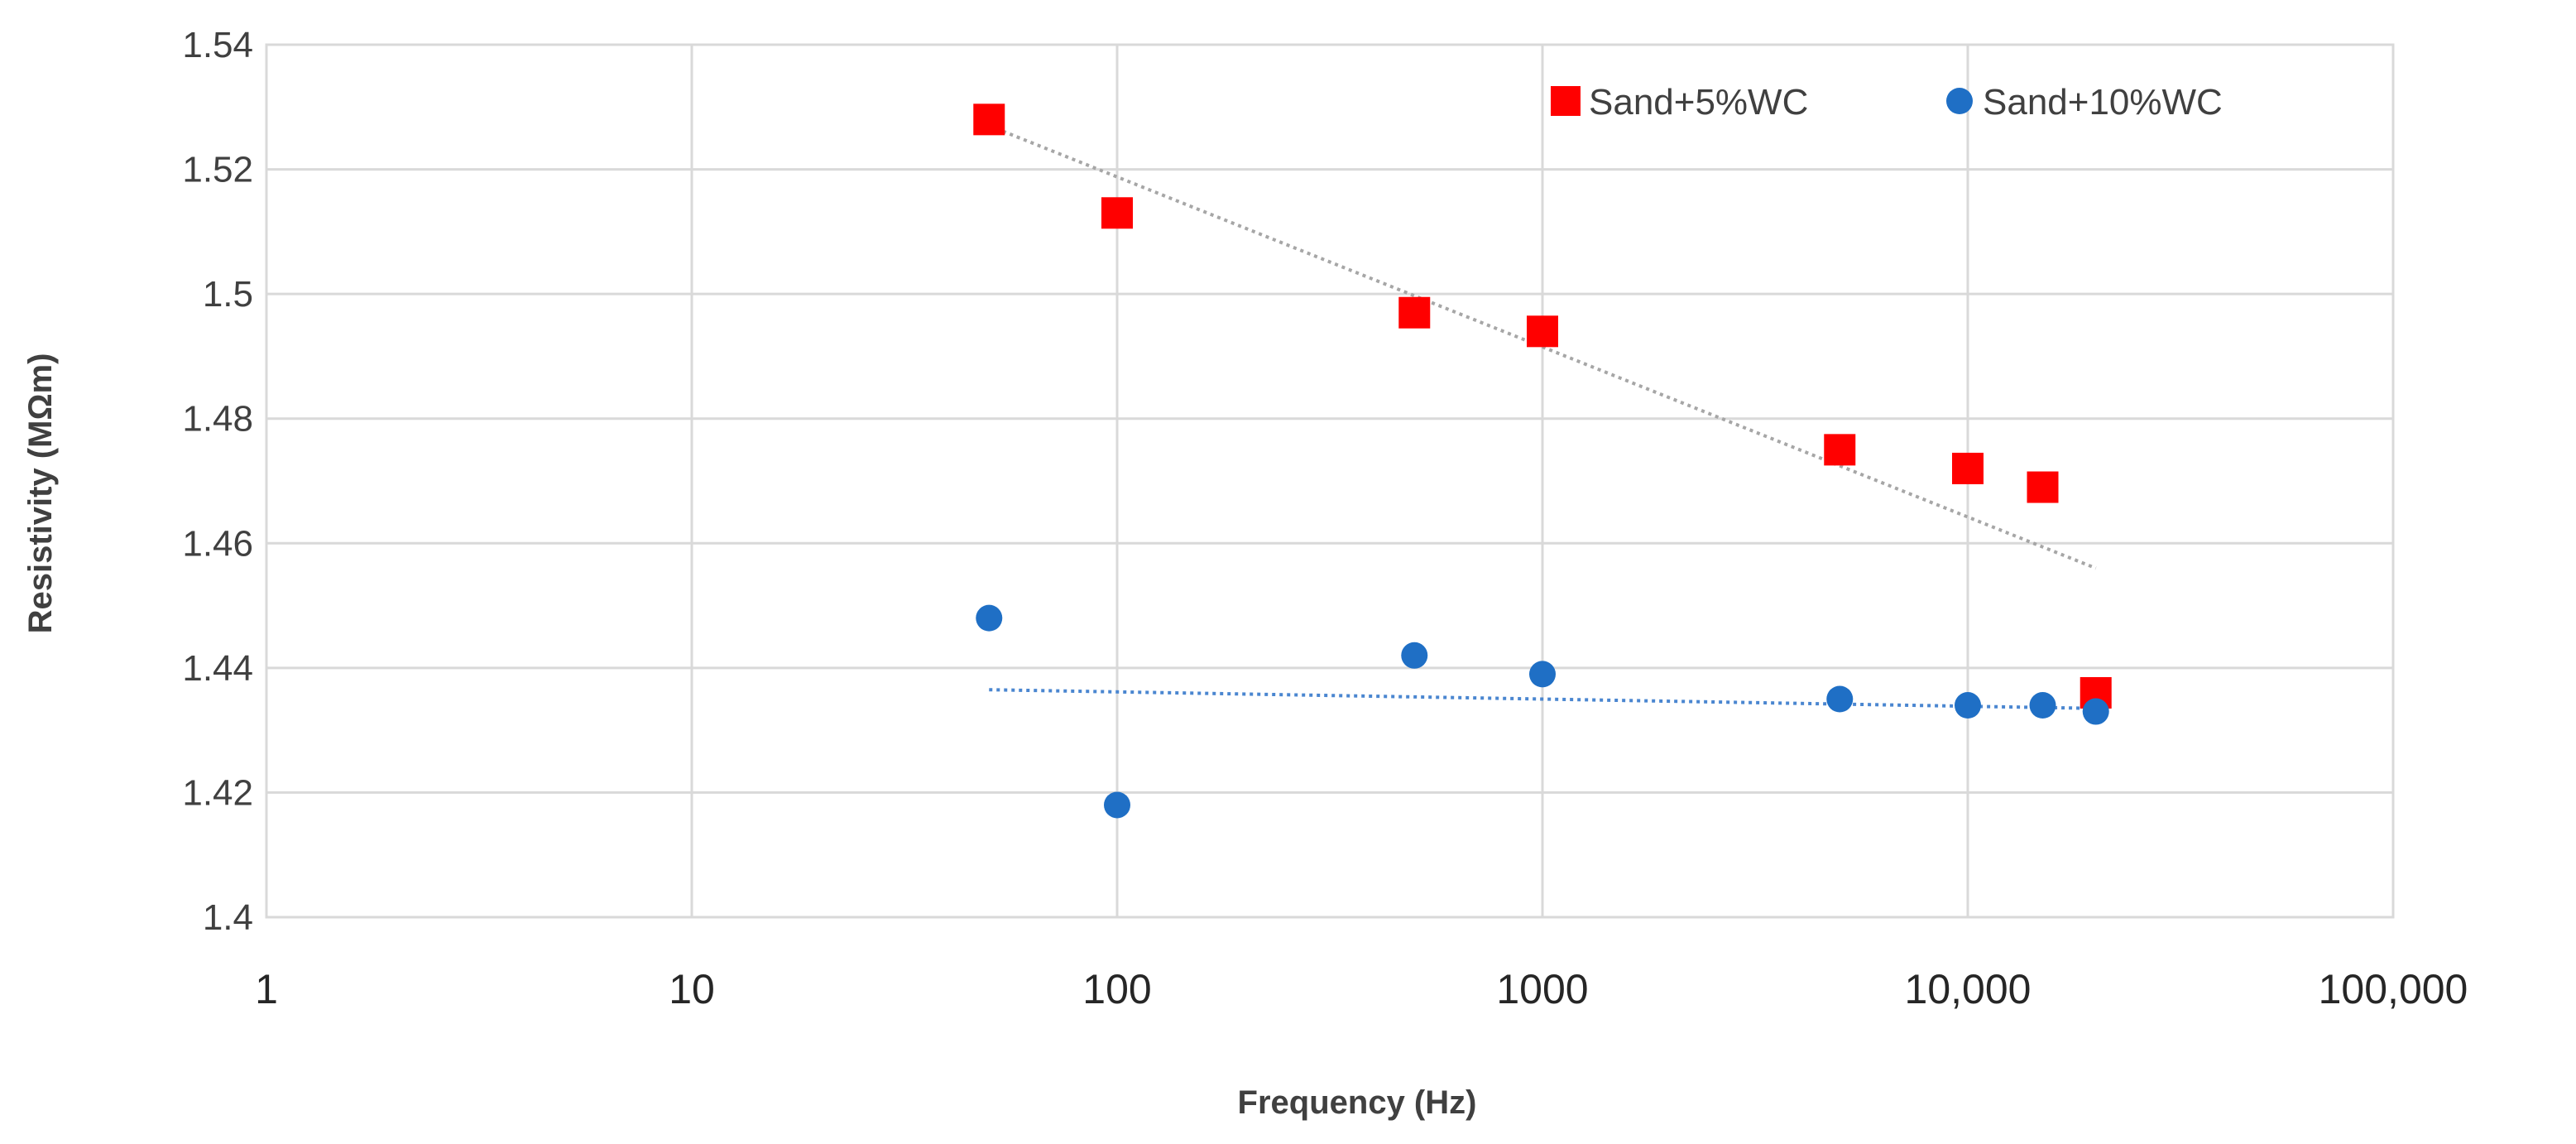 This screenshot has width=2576, height=1144. What do you see at coordinates (218, 544) in the screenshot?
I see `y-tick-label: 1.46` at bounding box center [218, 544].